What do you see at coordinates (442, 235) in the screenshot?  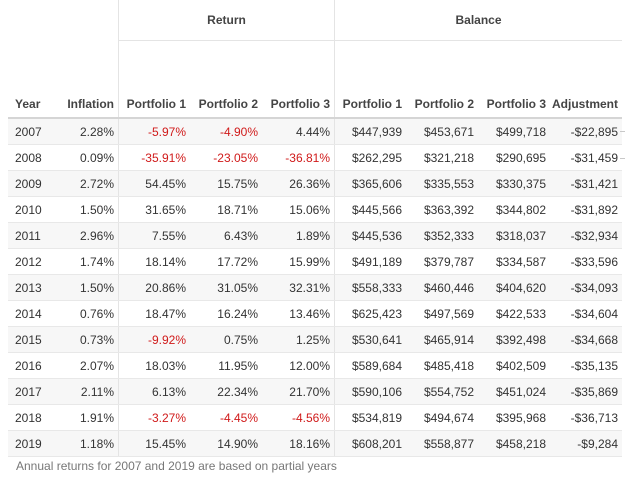 I see `balance-portfolio-2-cell: $352,333` at bounding box center [442, 235].